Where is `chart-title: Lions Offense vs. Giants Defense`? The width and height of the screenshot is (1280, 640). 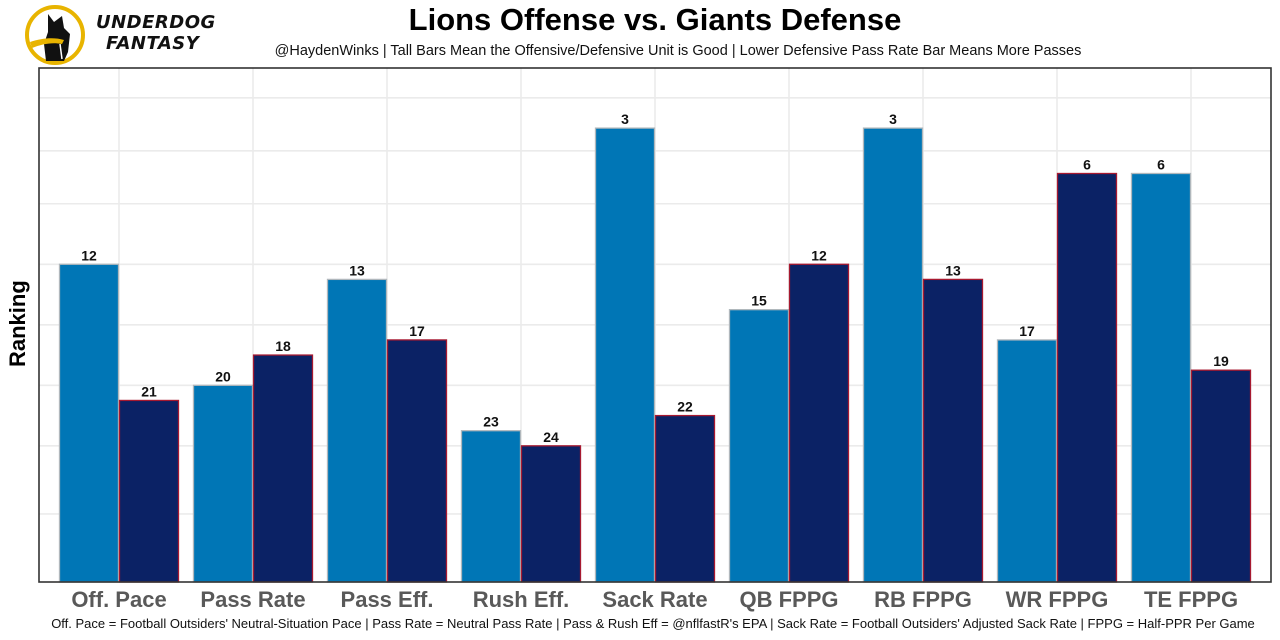 chart-title: Lions Offense vs. Giants Defense is located at coordinates (655, 19).